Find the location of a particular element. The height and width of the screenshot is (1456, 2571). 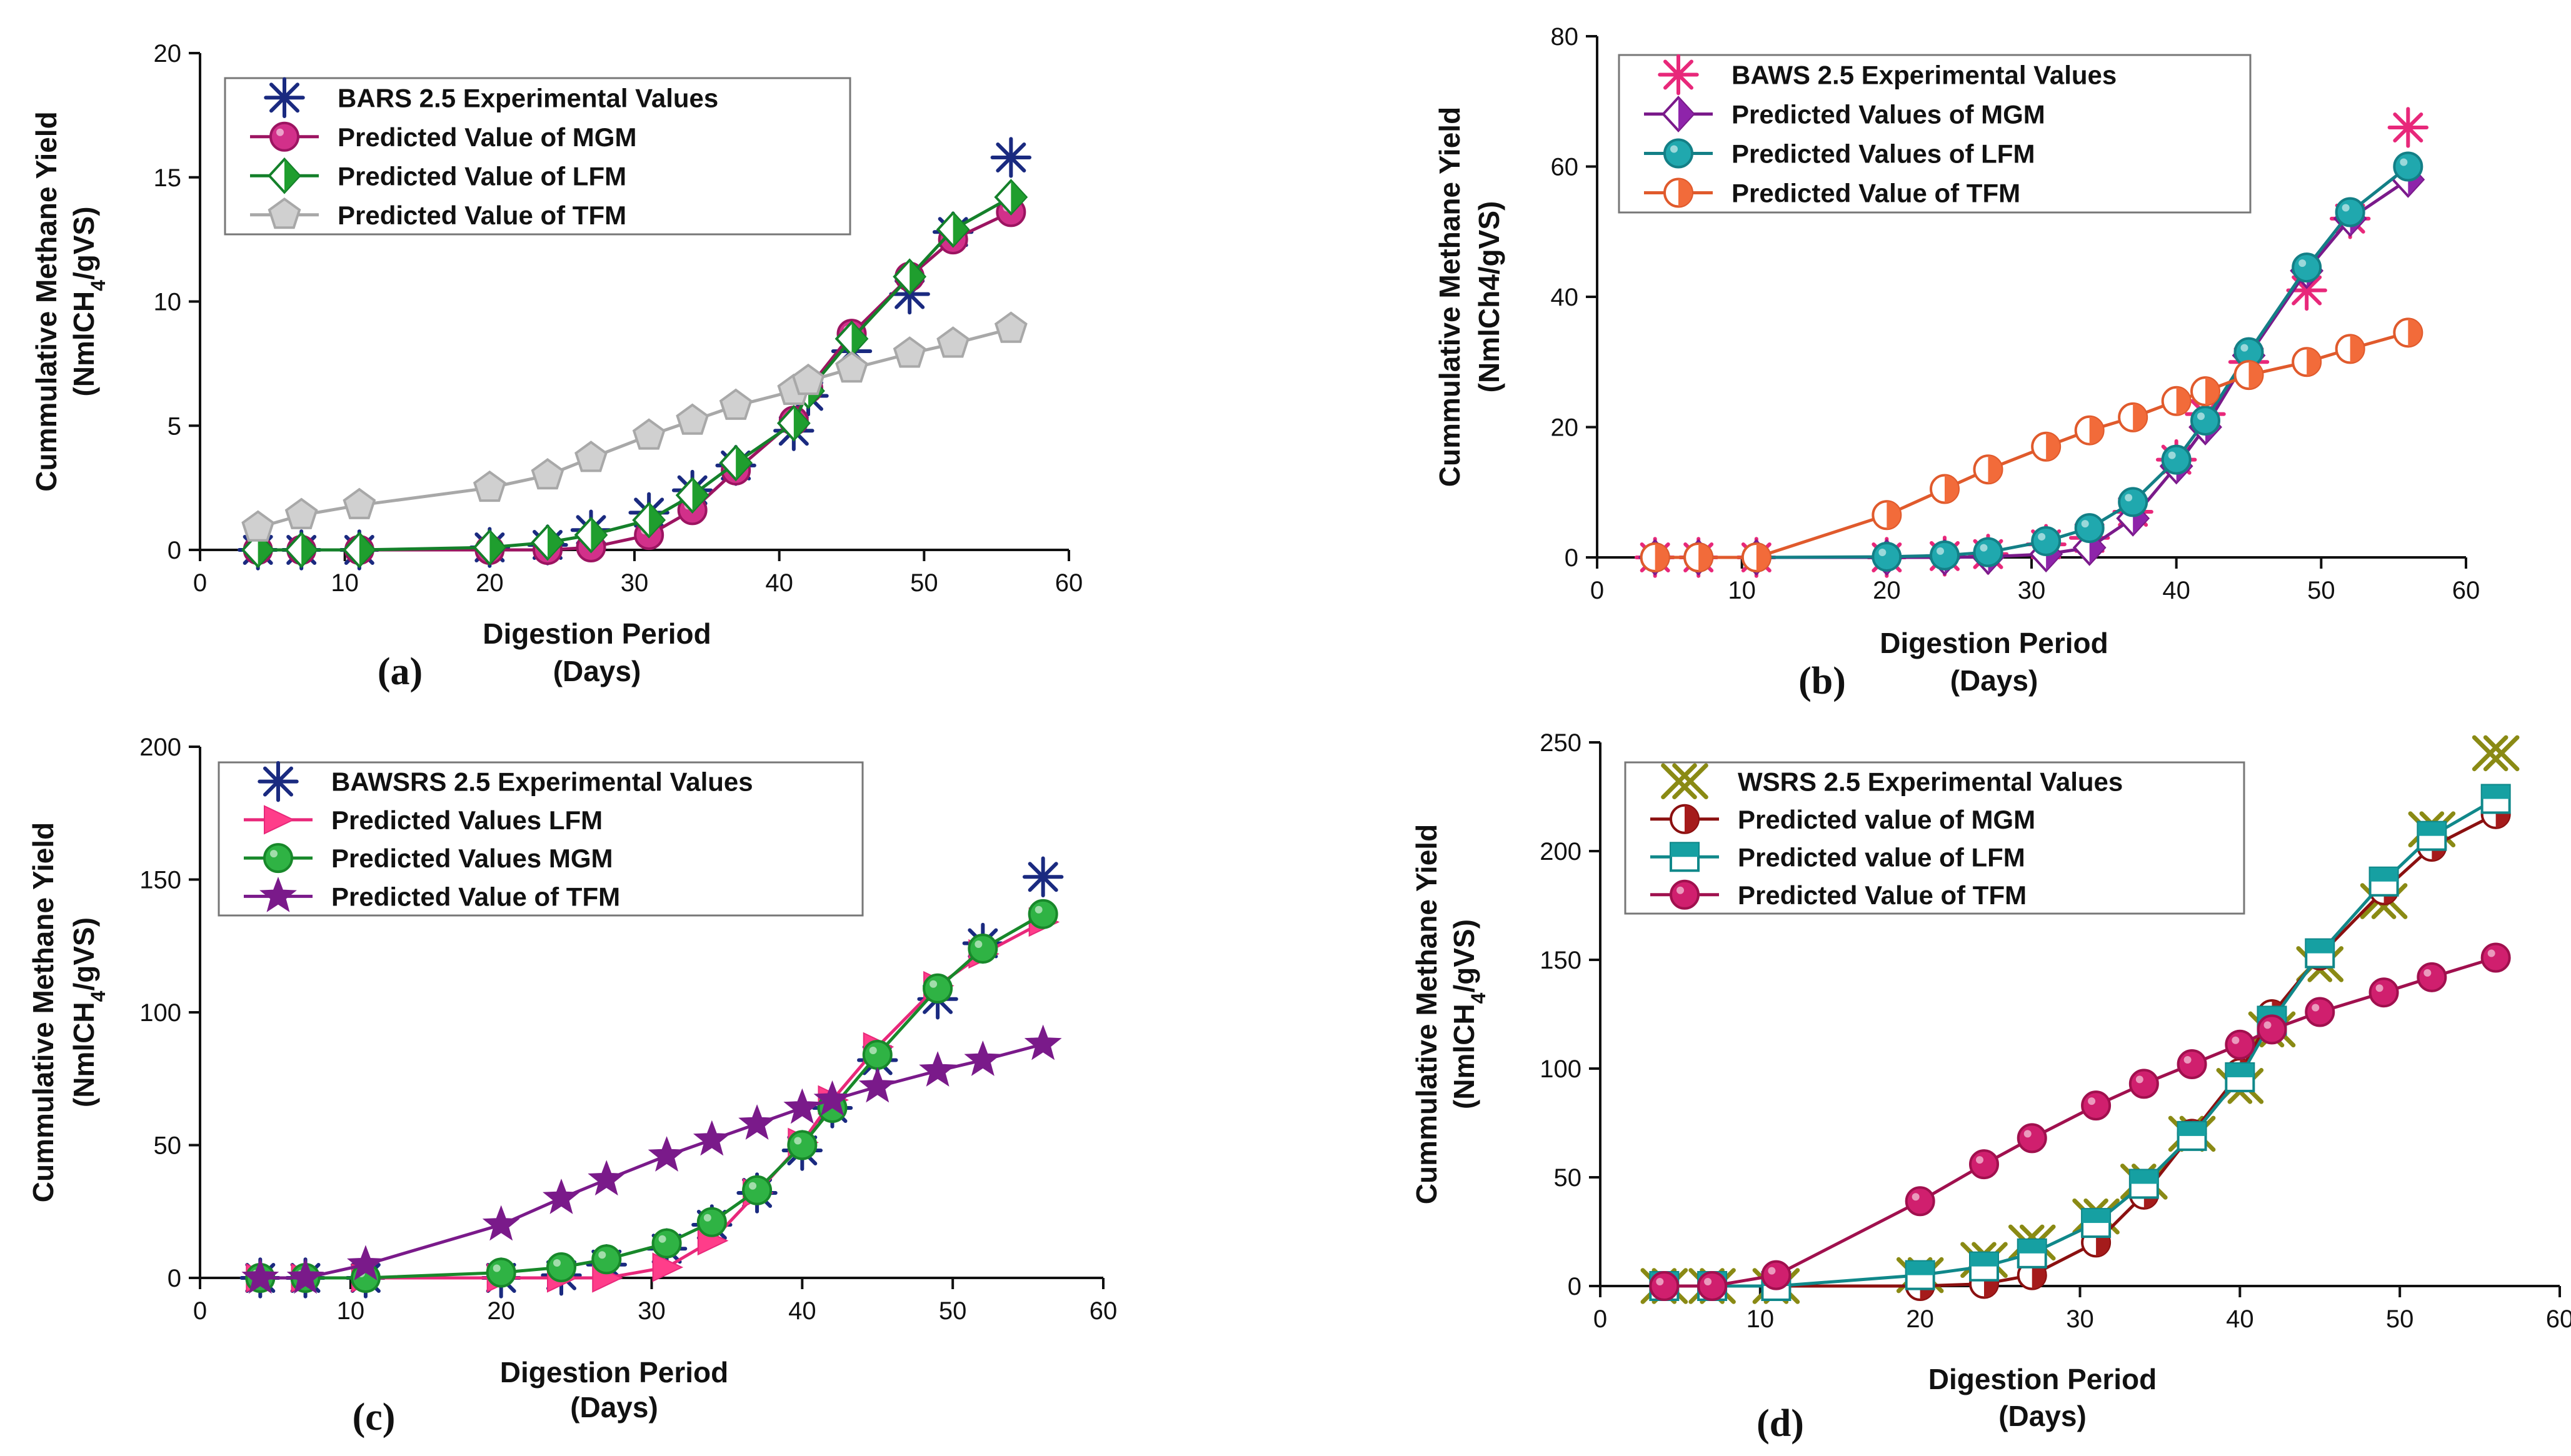

legend-entry: Predicted Value of LFM is located at coordinates (482, 176).